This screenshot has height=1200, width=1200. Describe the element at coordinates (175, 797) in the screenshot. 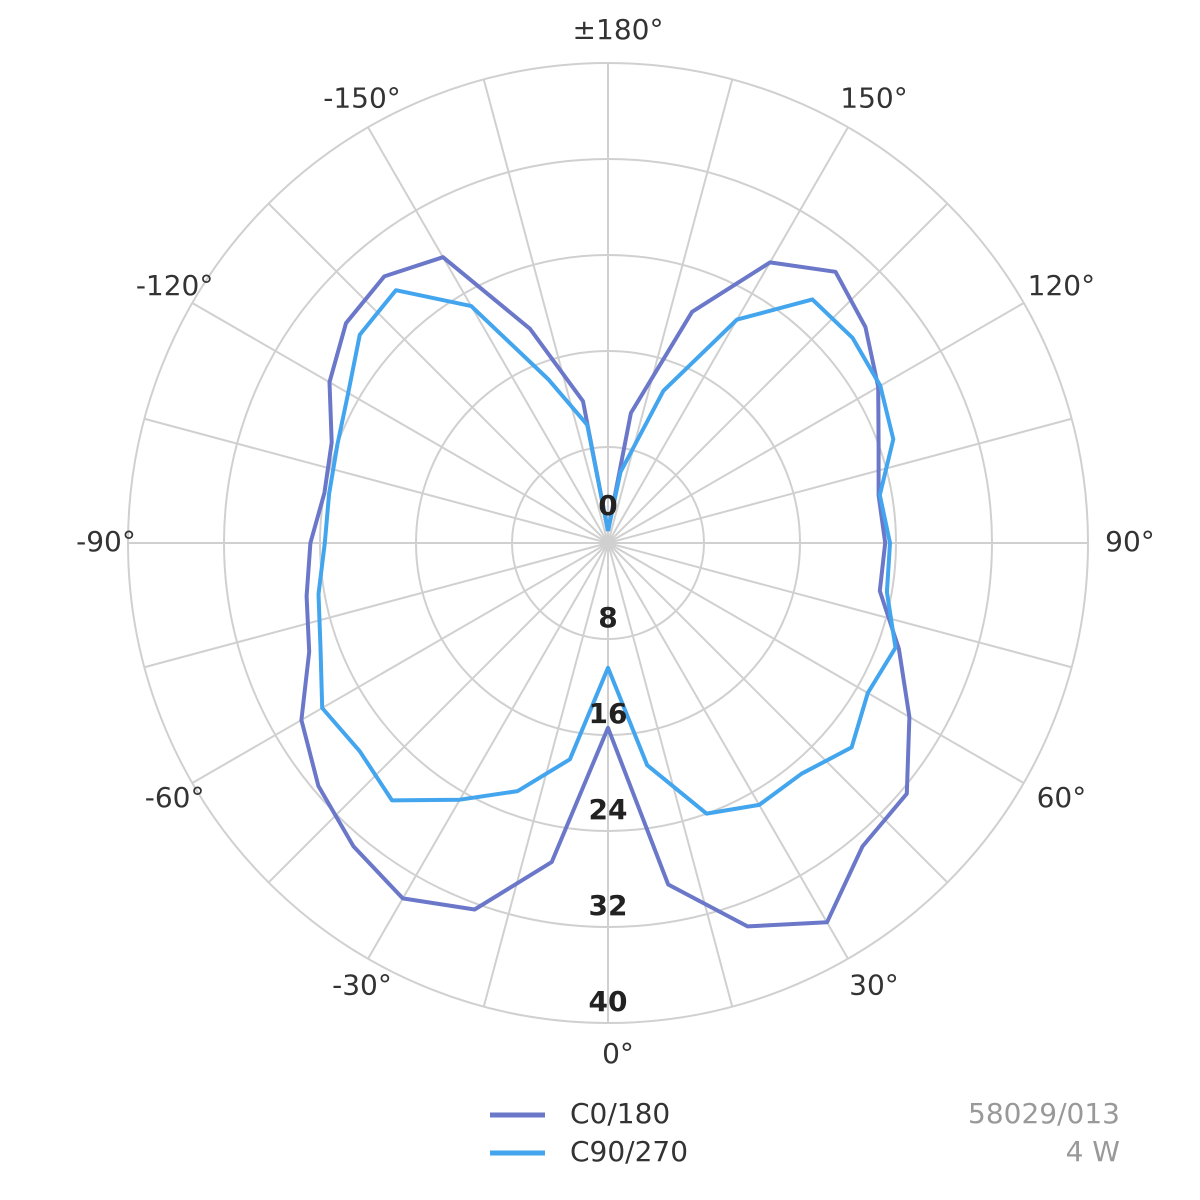

I see `x-tick-label: -60°` at that location.